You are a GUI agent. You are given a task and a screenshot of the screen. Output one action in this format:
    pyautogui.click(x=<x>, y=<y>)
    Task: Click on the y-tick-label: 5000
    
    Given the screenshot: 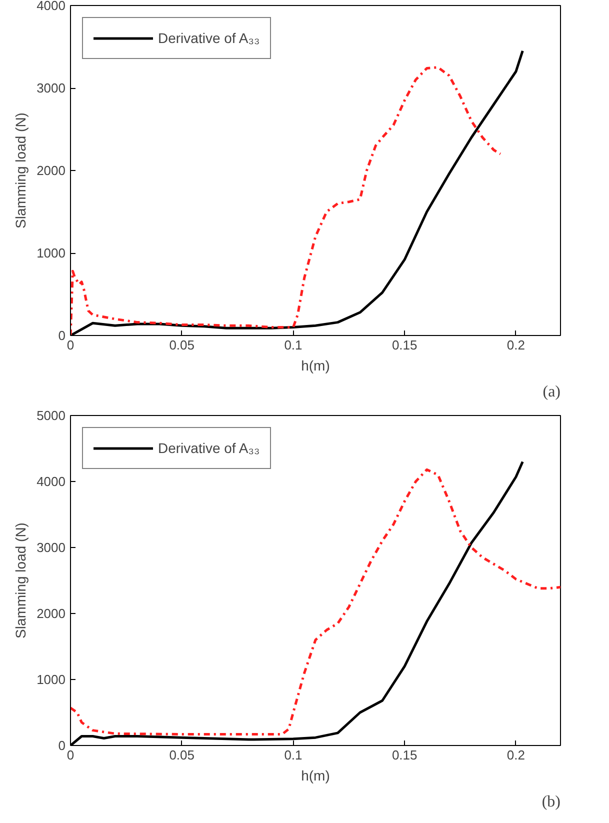 What is the action you would take?
    pyautogui.click(x=51, y=415)
    